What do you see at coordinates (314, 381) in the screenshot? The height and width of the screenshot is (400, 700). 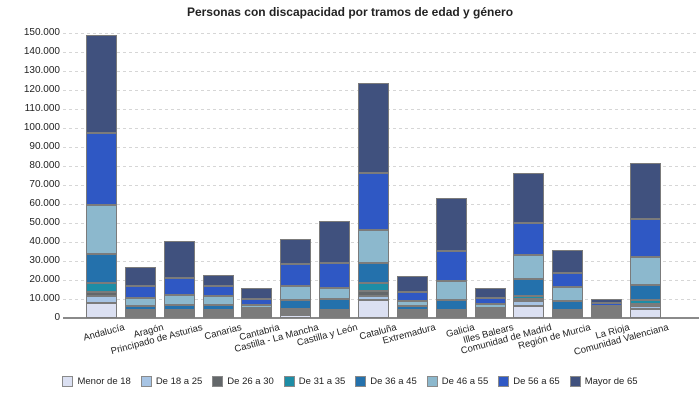 I see `legend-item: De 31 a 35` at bounding box center [314, 381].